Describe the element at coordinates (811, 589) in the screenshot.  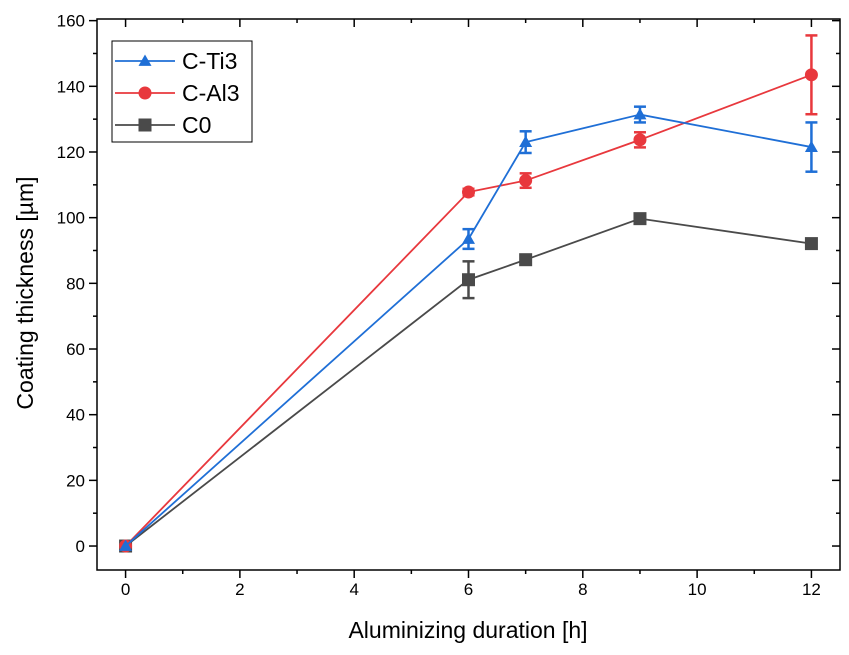
I see `x-tick-label: 12` at that location.